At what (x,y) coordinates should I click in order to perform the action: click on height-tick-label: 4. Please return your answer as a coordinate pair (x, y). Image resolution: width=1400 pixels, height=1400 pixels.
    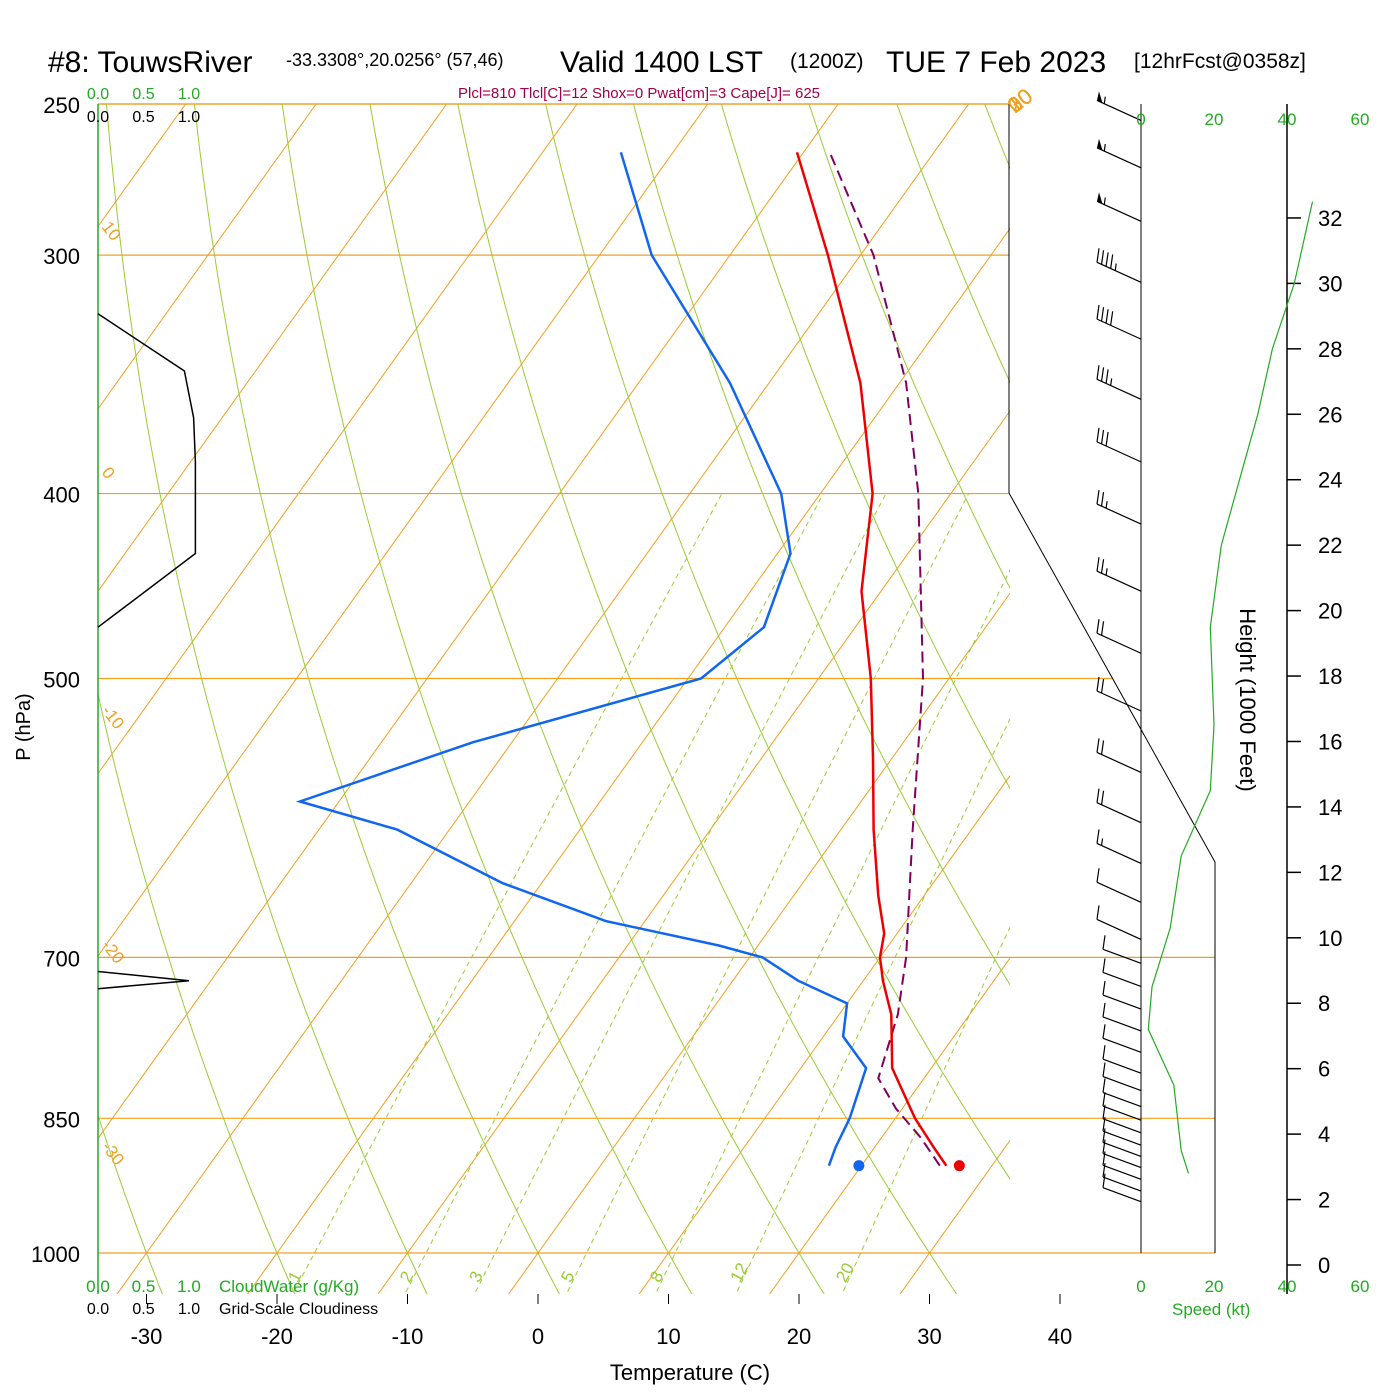
    Looking at the image, I should click on (1324, 1134).